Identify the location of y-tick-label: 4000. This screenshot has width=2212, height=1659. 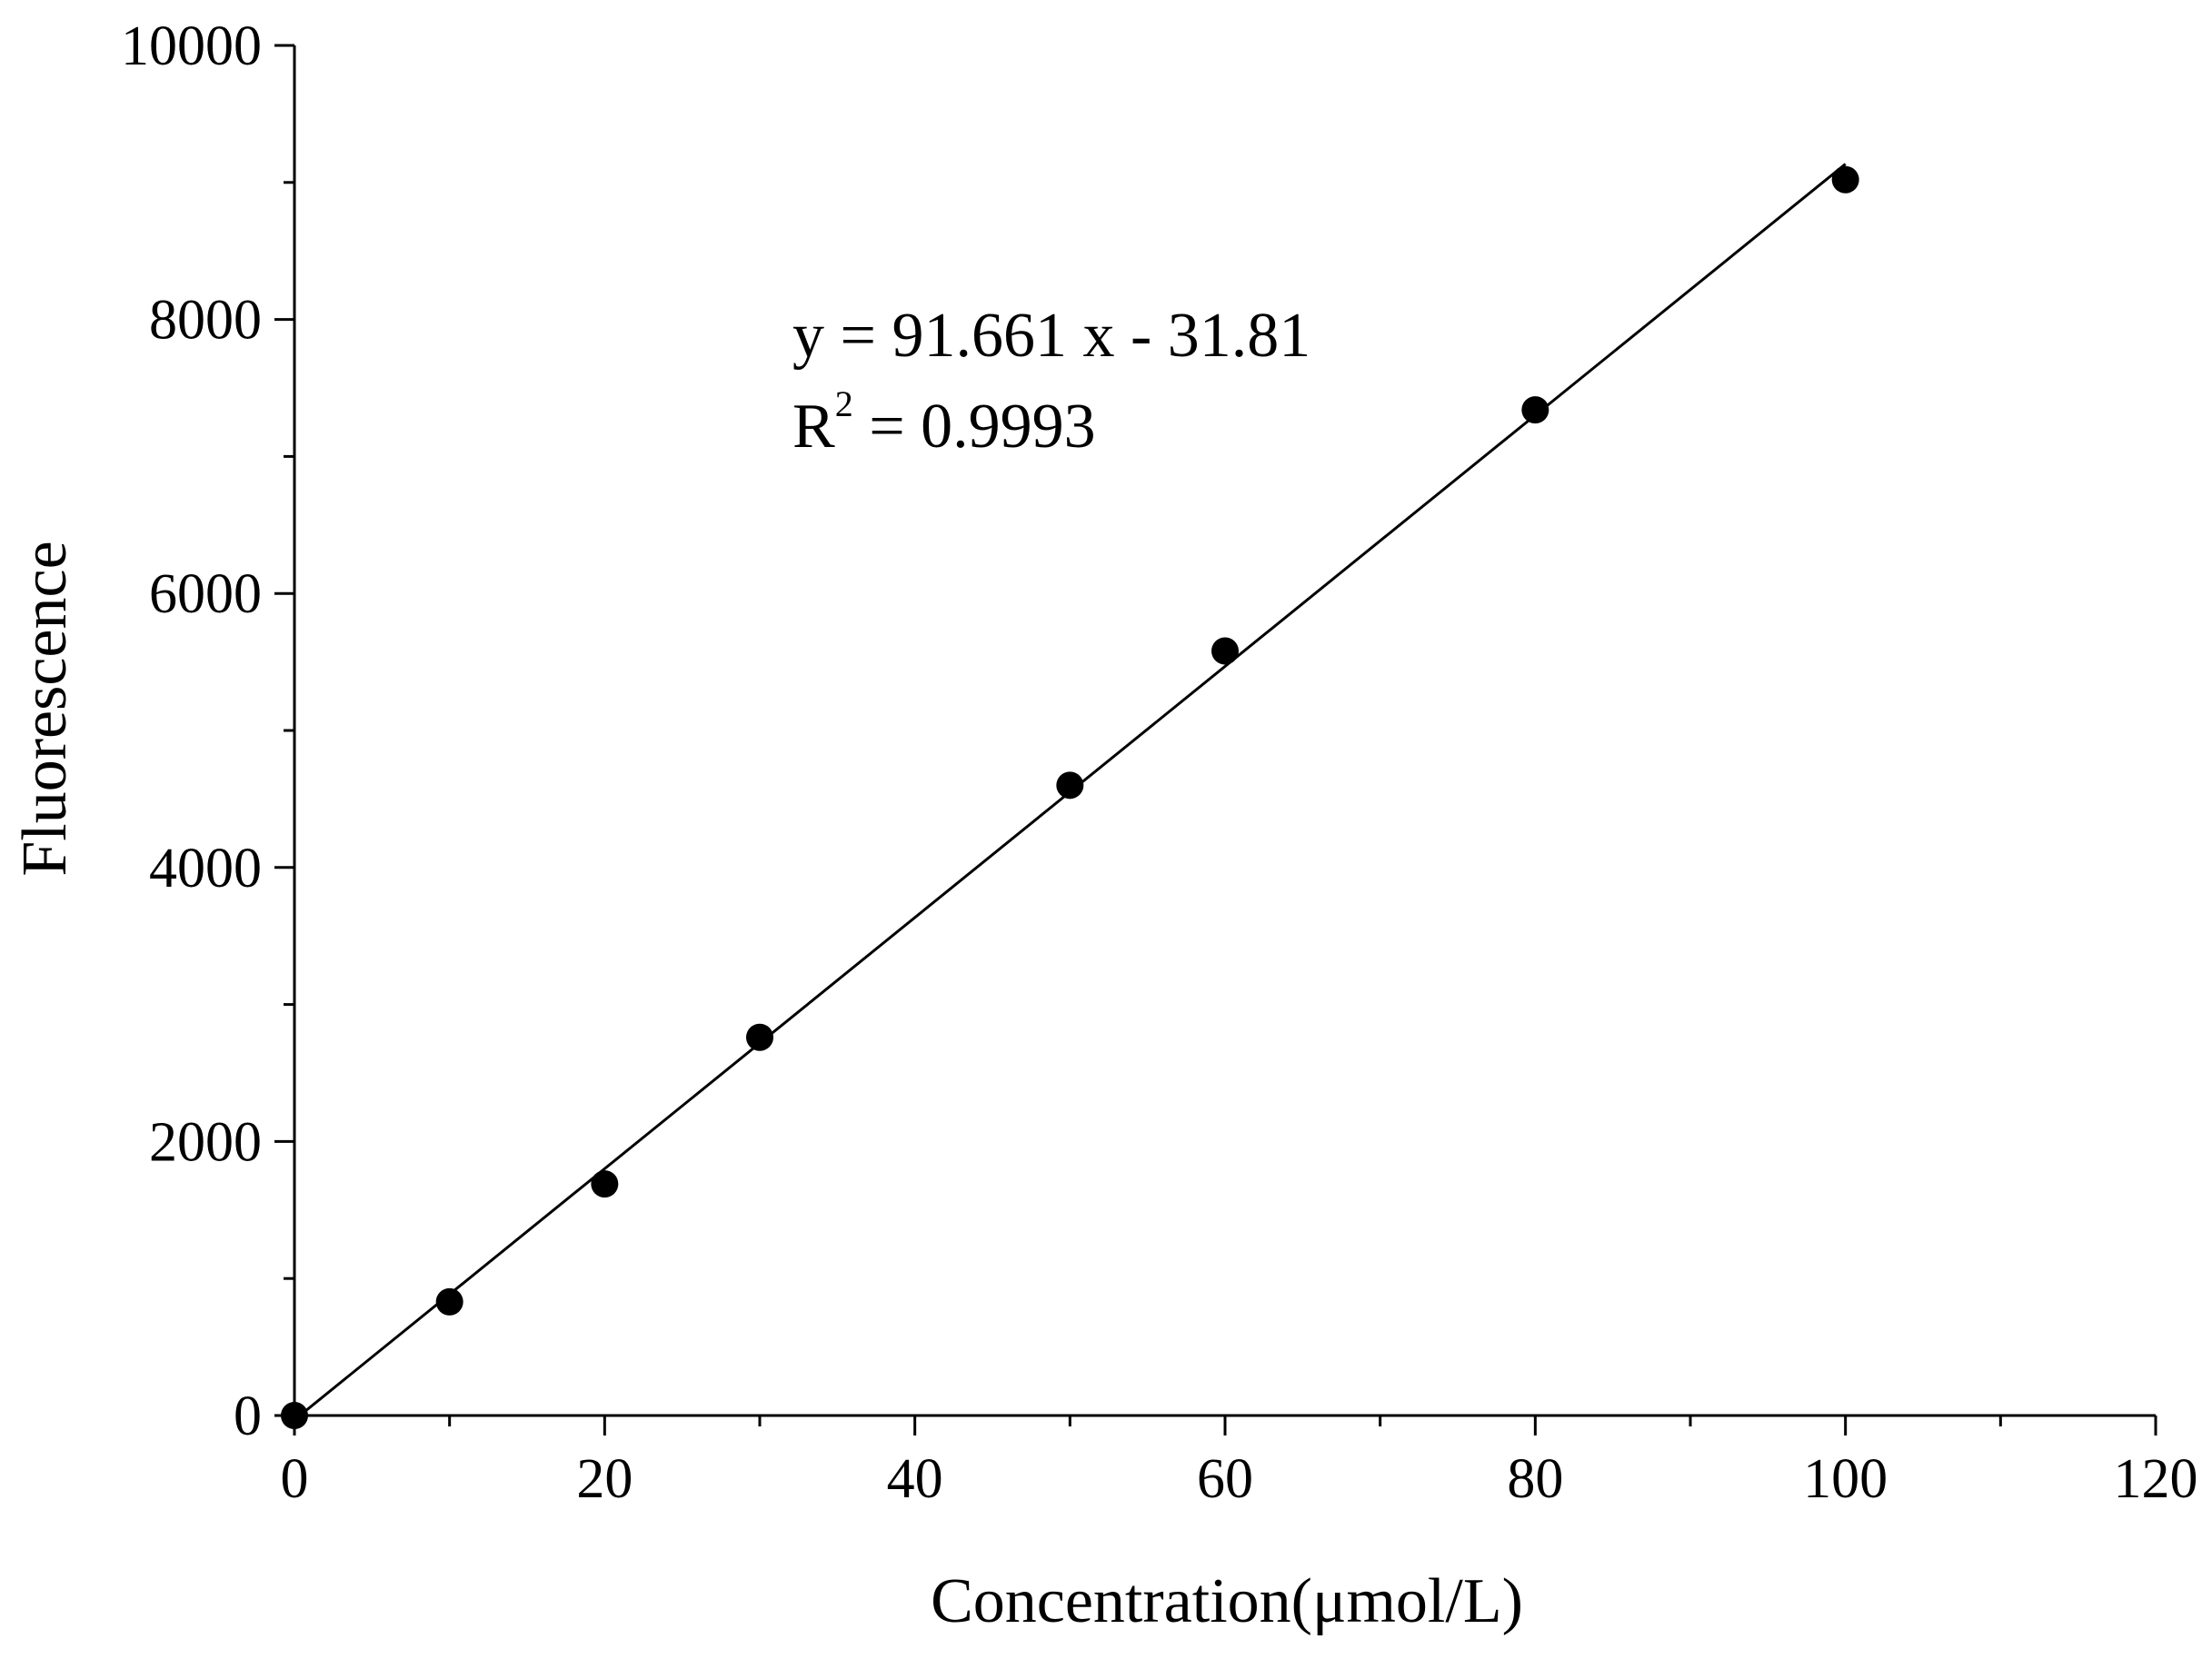
(205, 868).